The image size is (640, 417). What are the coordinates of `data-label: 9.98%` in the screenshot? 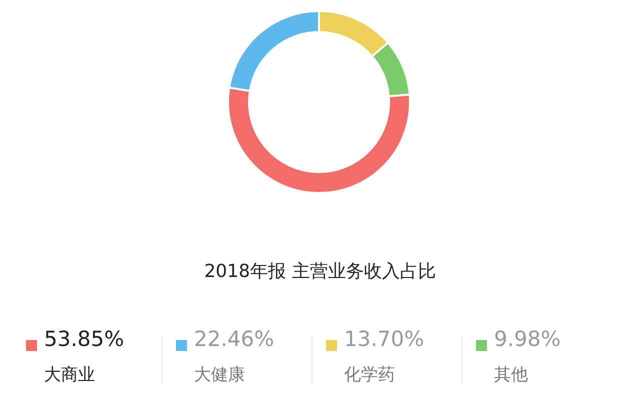 It's located at (527, 339).